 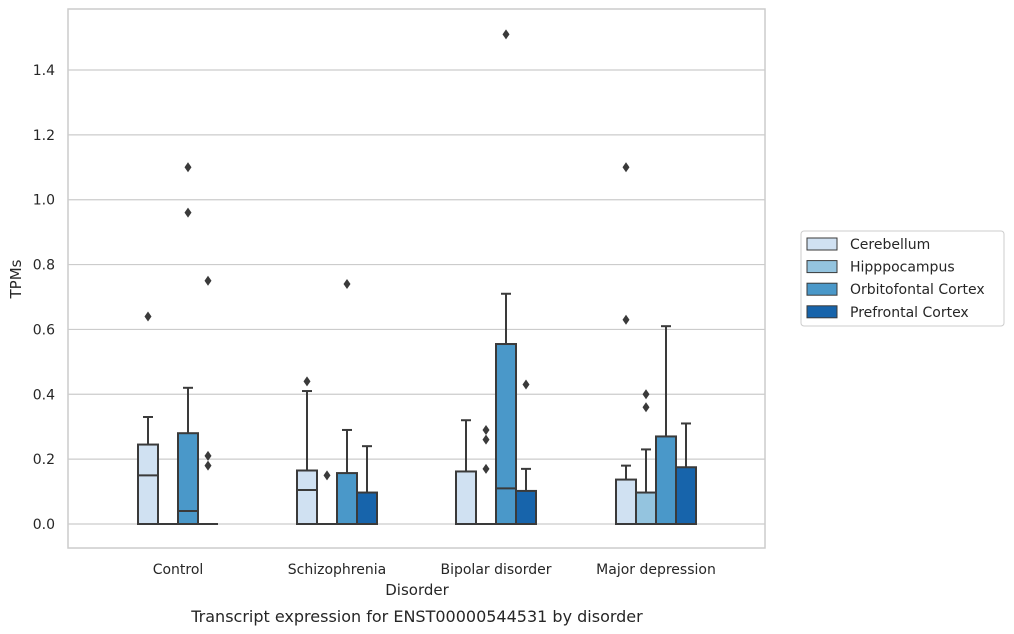 I want to click on y-tick-label: 0.0, so click(x=44, y=525).